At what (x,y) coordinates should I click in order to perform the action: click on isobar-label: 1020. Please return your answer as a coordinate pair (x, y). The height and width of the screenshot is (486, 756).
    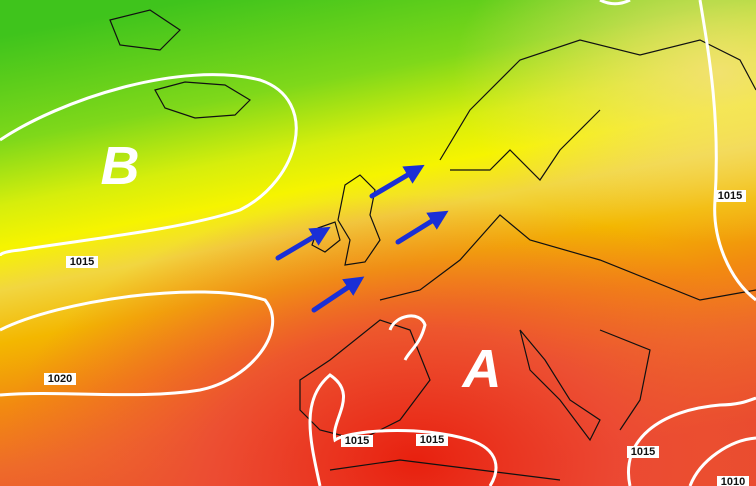
    Looking at the image, I should click on (60, 379).